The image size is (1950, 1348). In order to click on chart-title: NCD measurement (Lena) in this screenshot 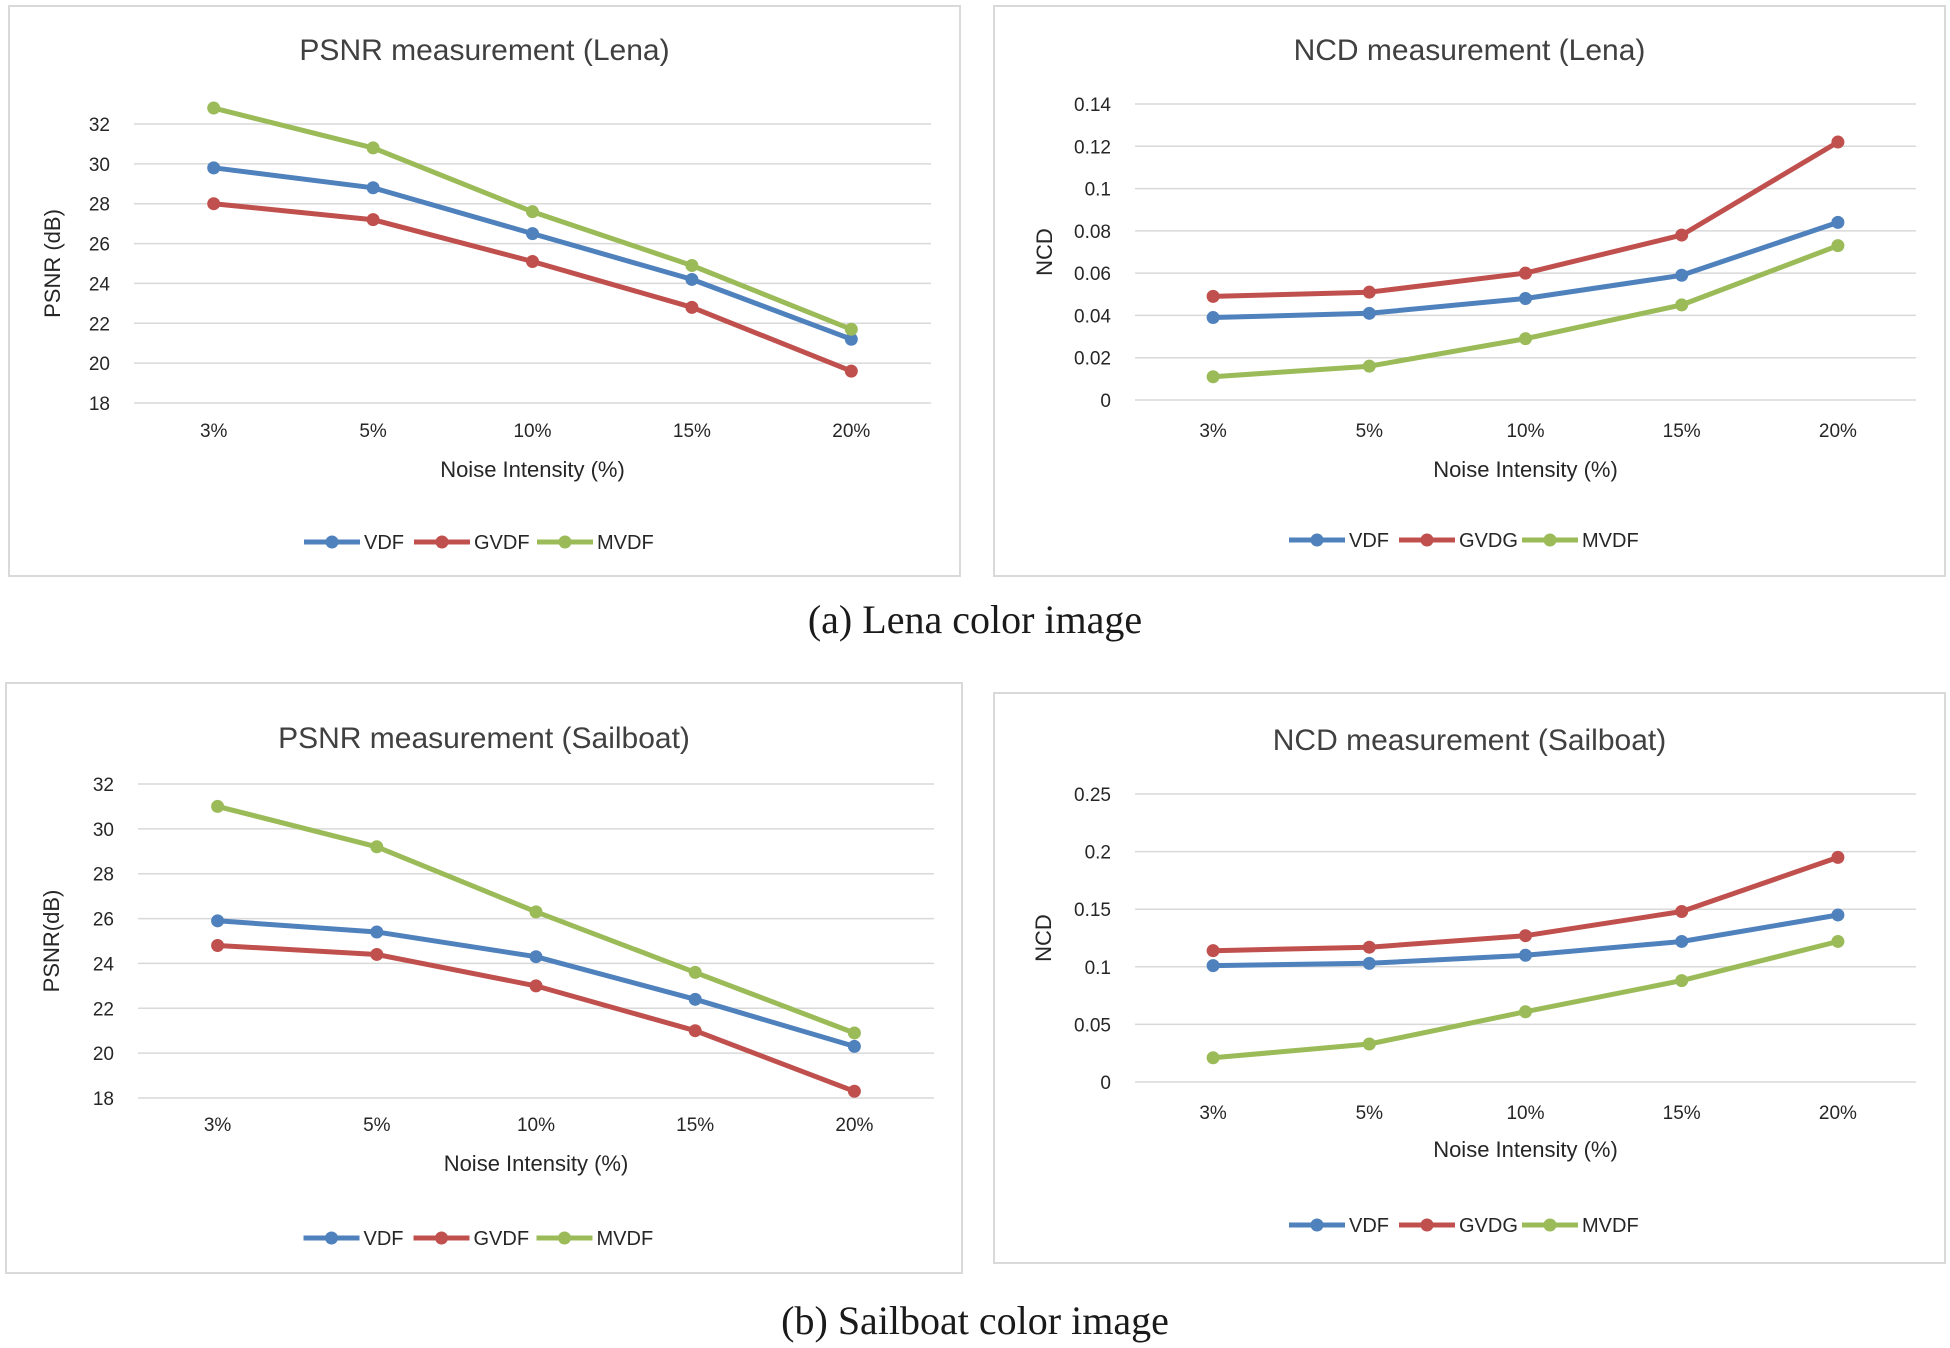, I will do `click(1470, 50)`.